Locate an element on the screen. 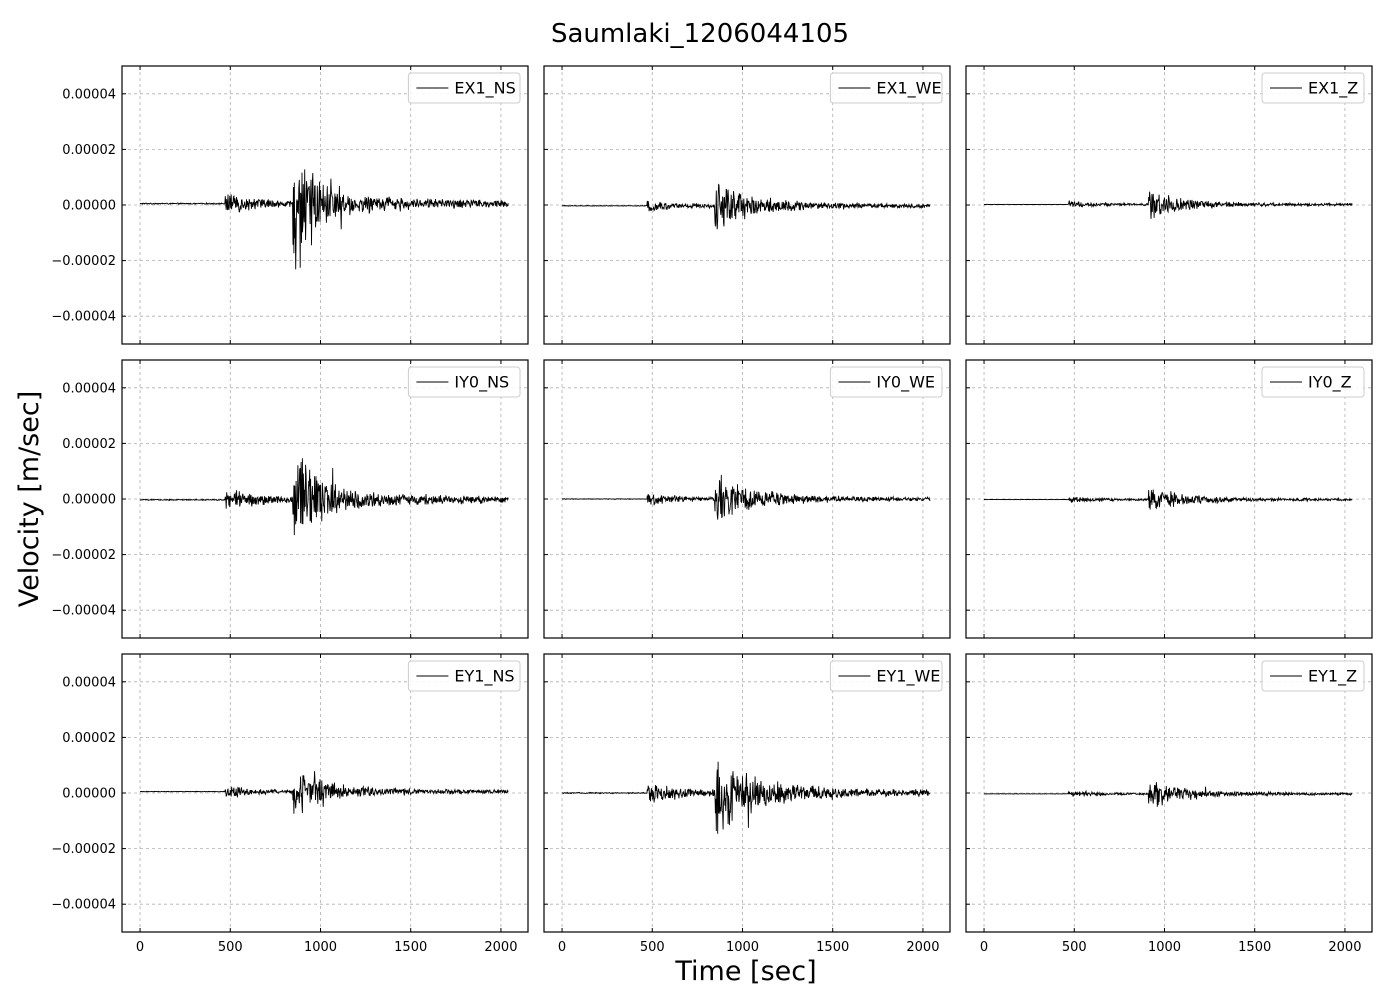  legend-label: EY1_Z is located at coordinates (1332, 677).